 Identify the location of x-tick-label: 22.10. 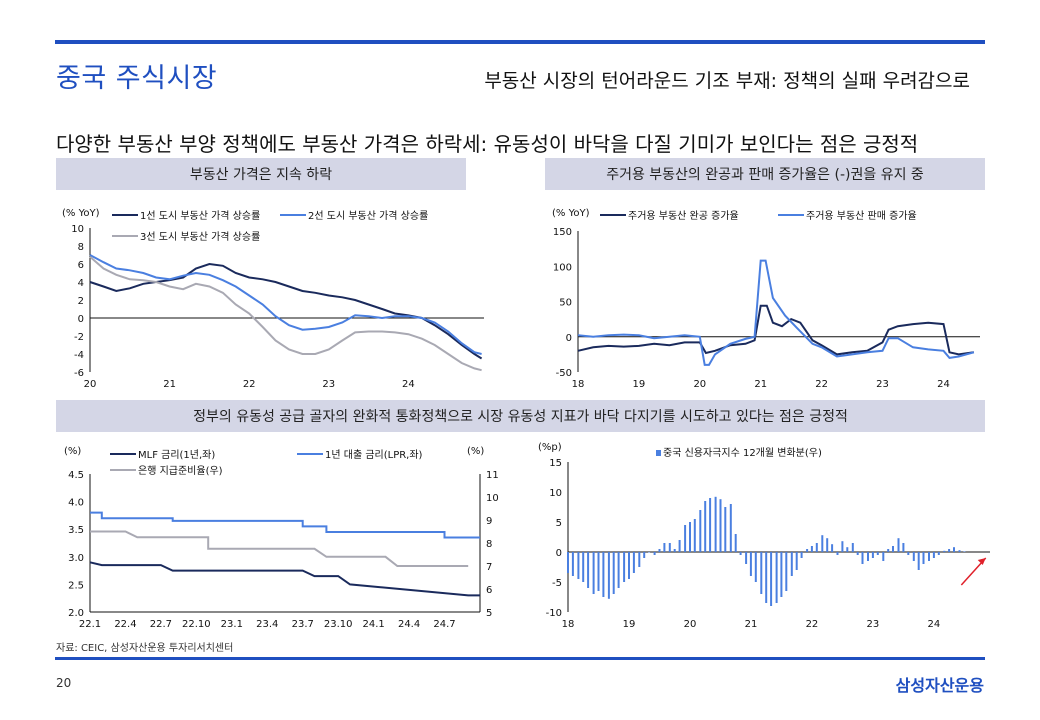
(196, 624).